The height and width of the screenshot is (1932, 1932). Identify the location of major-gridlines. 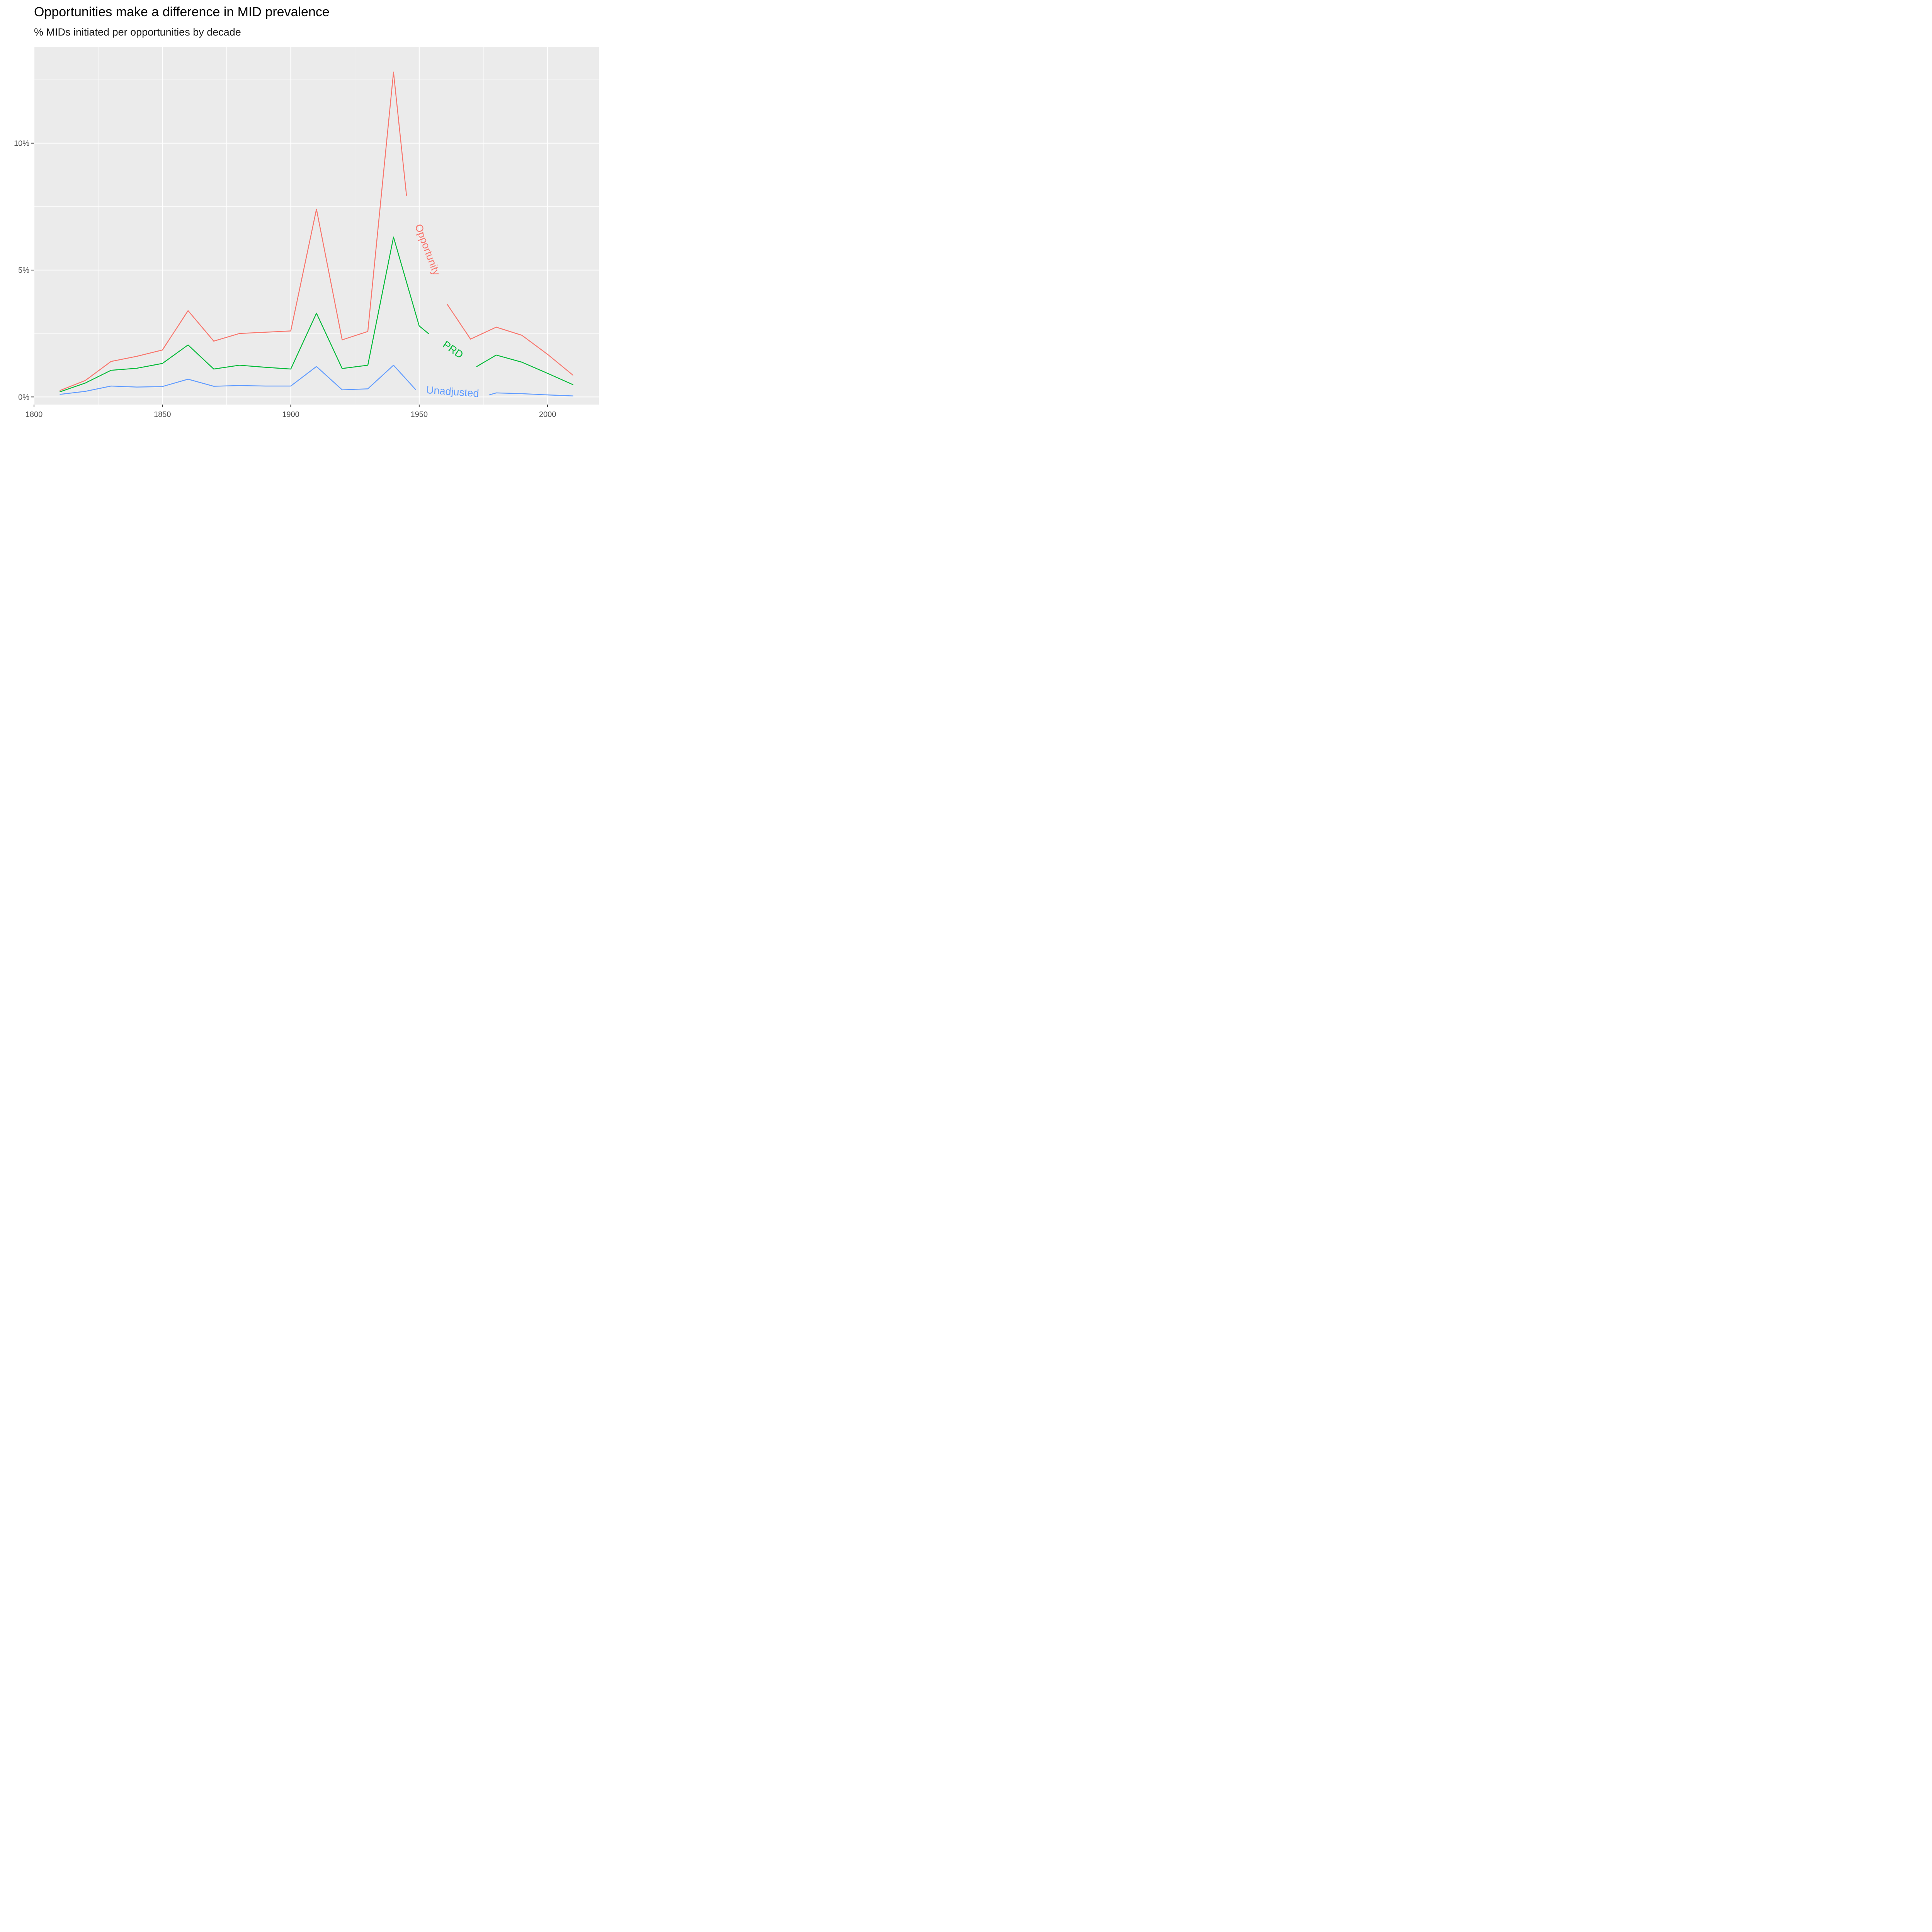
(316, 226).